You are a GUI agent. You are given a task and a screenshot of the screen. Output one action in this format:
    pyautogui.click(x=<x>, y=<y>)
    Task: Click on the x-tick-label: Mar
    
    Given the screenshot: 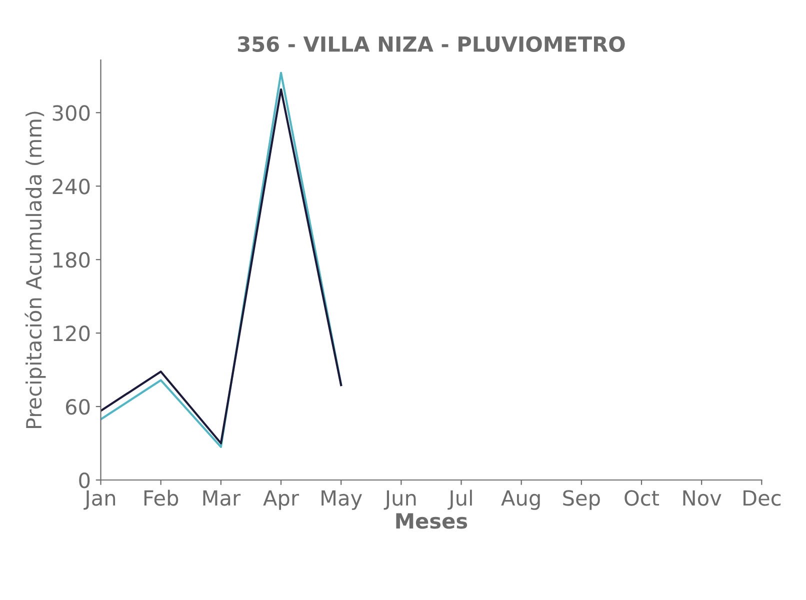 What is the action you would take?
    pyautogui.click(x=222, y=498)
    